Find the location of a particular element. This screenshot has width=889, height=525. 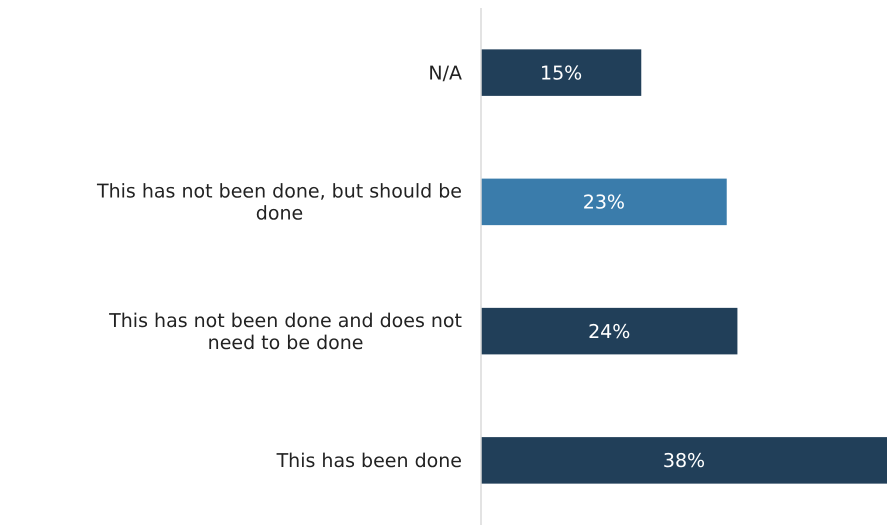

data-label: 15% is located at coordinates (561, 73).